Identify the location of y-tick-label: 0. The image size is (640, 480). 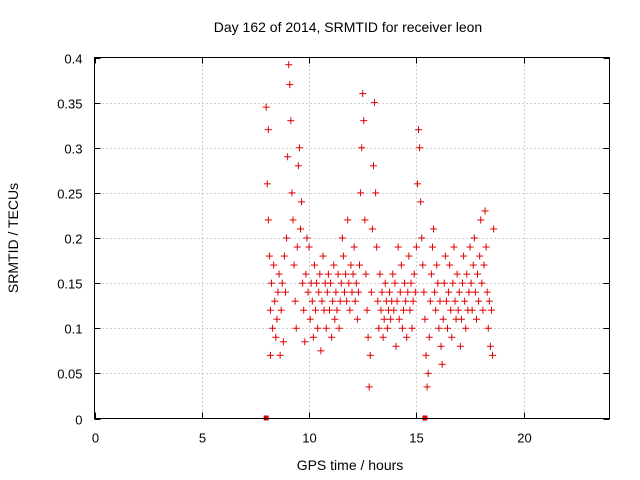
(78, 420).